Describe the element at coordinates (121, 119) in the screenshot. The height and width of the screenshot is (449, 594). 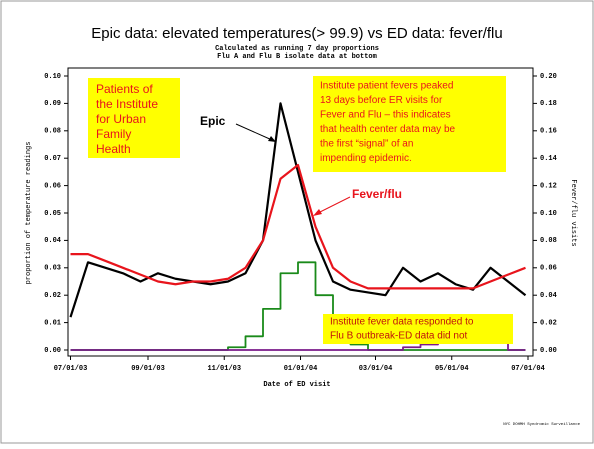
I see `annotation-text: for Urban` at that location.